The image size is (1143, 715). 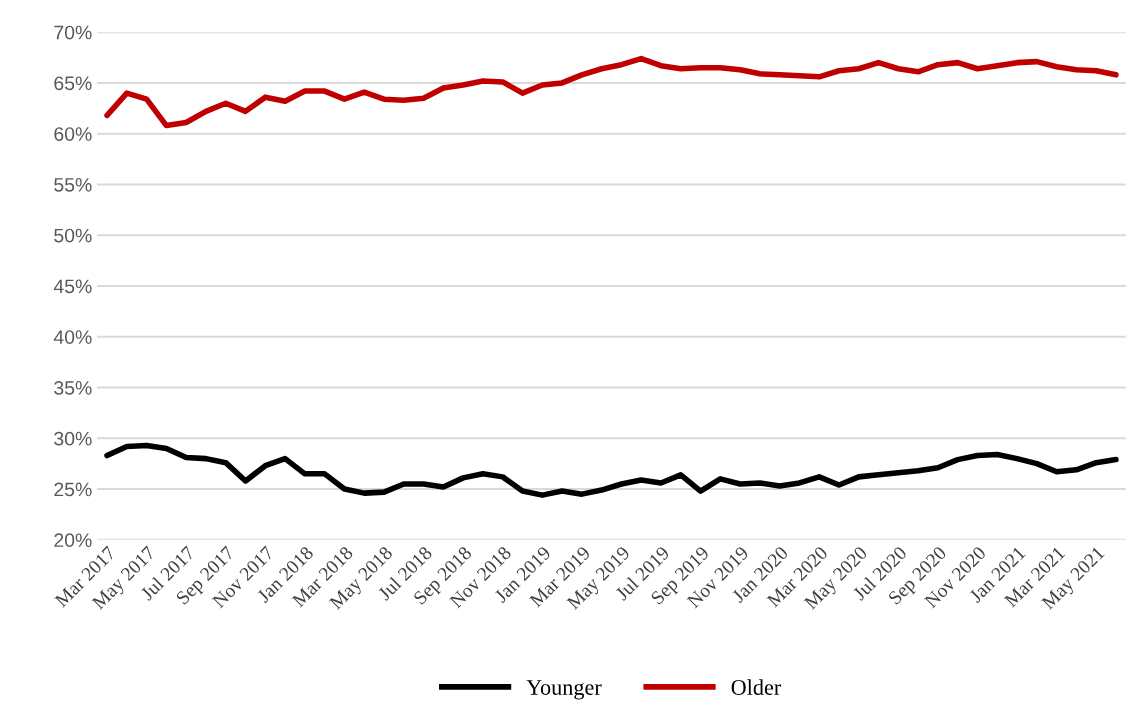 I want to click on y-tick-label: 30%, so click(x=73, y=438).